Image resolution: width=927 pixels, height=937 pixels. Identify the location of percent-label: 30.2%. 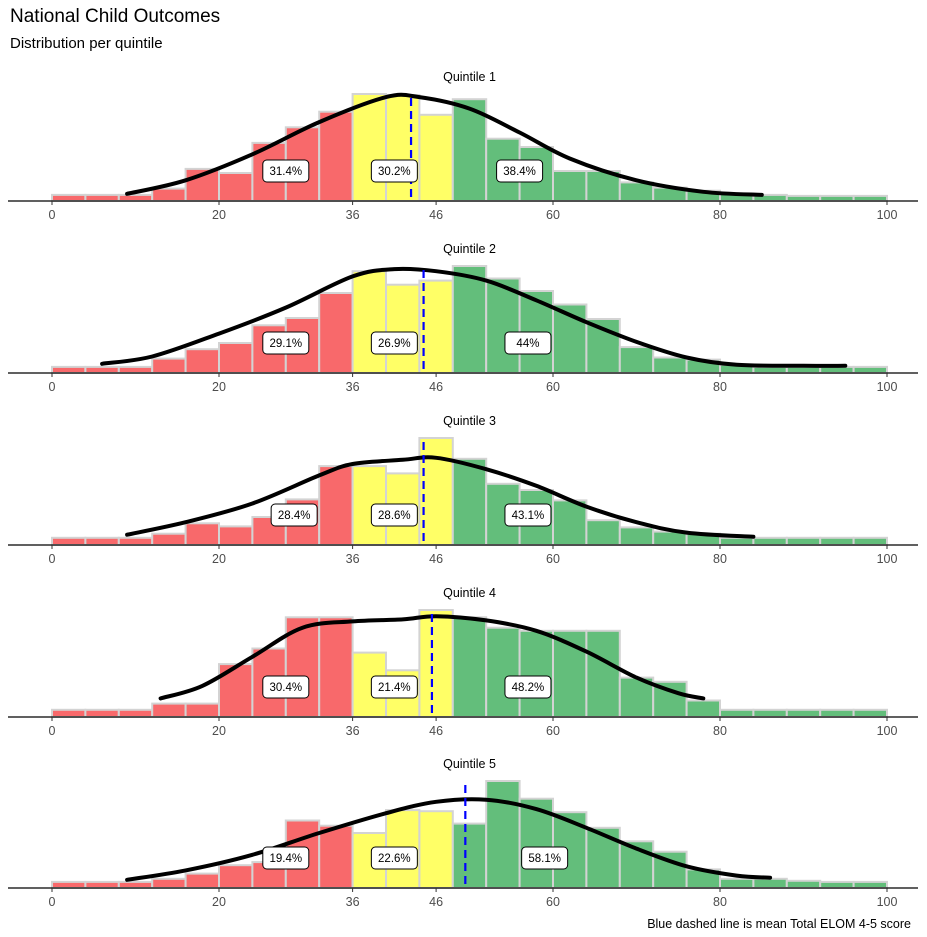
(394, 172).